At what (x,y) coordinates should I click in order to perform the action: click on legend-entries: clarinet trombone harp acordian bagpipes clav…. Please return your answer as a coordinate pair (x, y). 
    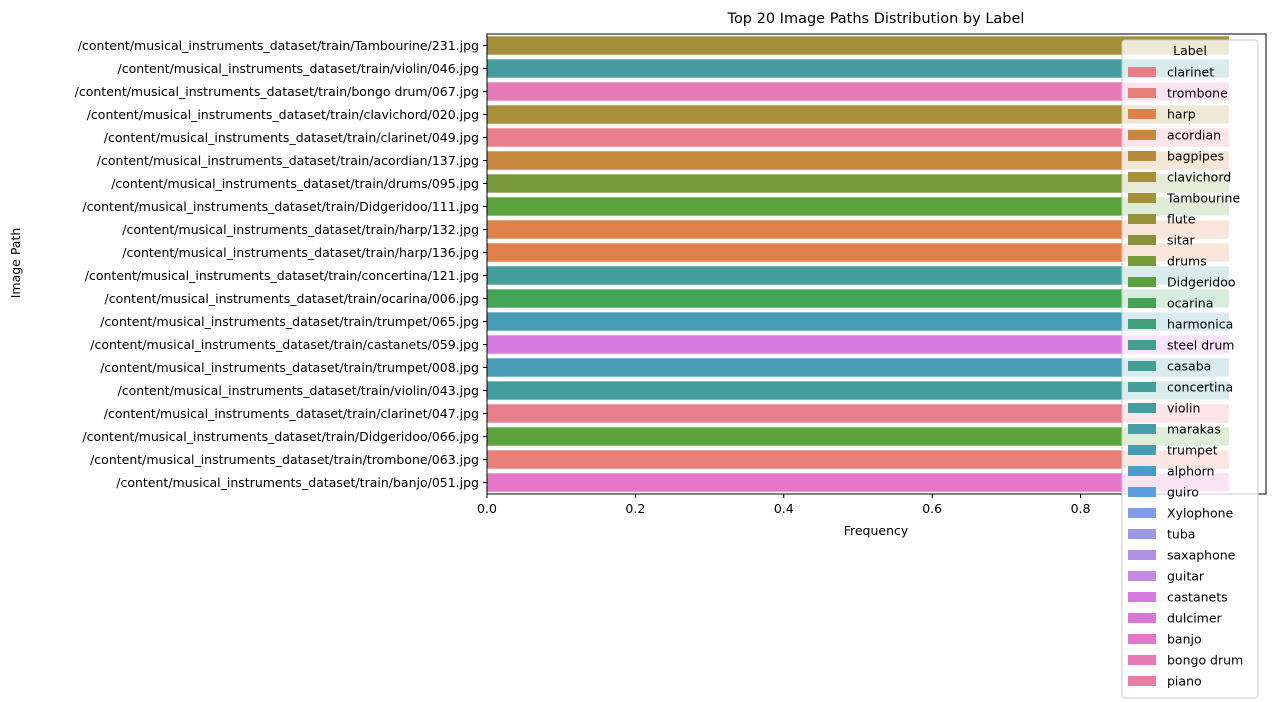
    Looking at the image, I should click on (1185, 377).